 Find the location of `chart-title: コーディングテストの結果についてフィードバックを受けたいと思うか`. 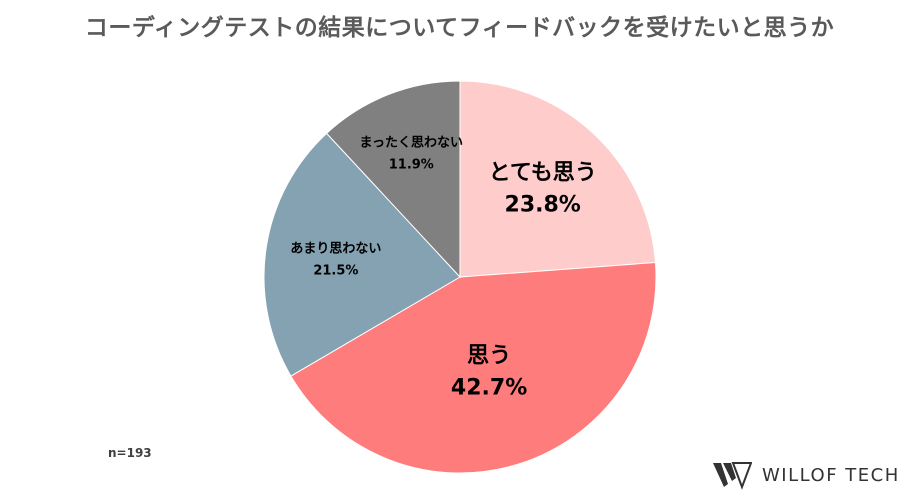

chart-title: コーディングテストの結果についてフィードバックを受けたいと思うか is located at coordinates (459, 28).